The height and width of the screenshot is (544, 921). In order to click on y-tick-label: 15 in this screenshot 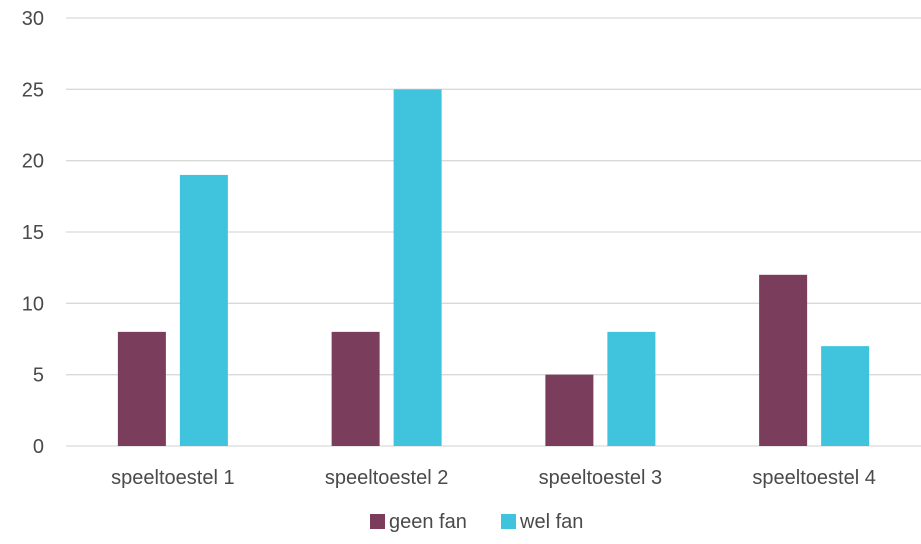, I will do `click(33, 233)`.